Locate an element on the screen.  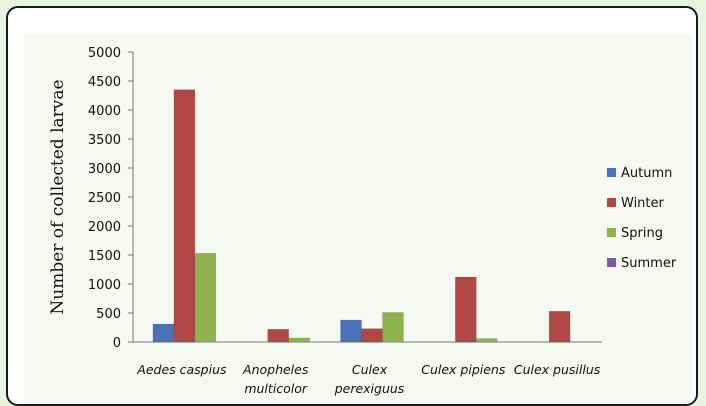
legend-label-autumn: Autumn is located at coordinates (646, 173).